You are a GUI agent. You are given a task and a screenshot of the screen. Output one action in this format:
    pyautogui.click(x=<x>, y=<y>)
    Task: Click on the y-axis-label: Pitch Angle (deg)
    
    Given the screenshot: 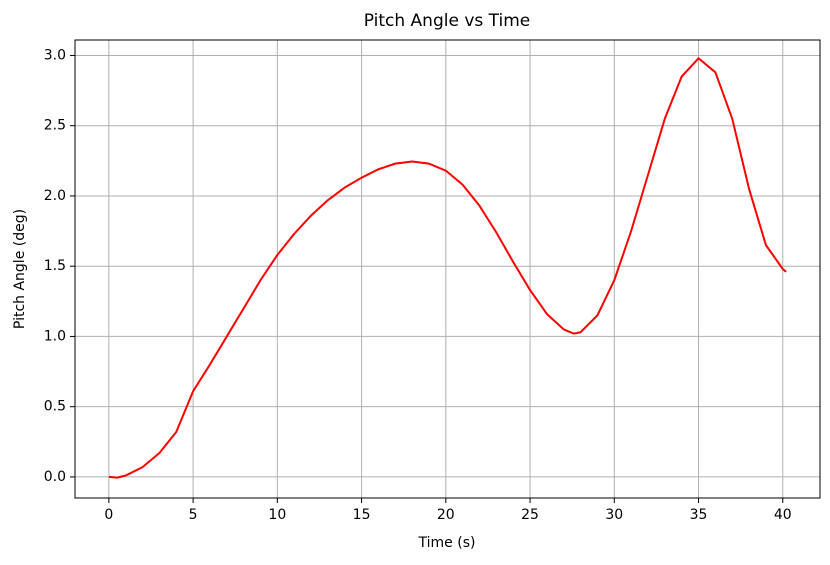 What is the action you would take?
    pyautogui.click(x=20, y=269)
    